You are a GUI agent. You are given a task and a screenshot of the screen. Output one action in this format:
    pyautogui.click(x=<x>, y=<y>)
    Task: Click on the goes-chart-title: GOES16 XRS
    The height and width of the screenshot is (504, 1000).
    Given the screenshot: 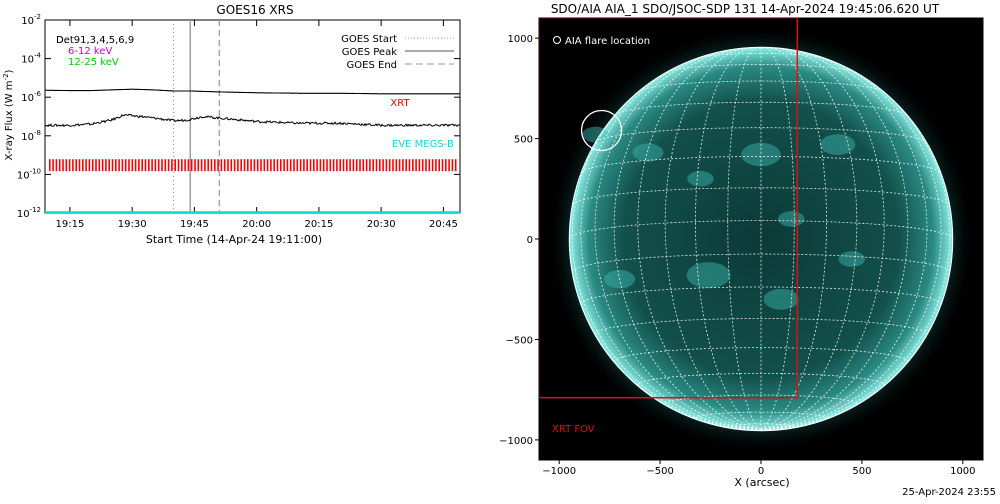 What is the action you would take?
    pyautogui.click(x=254, y=10)
    